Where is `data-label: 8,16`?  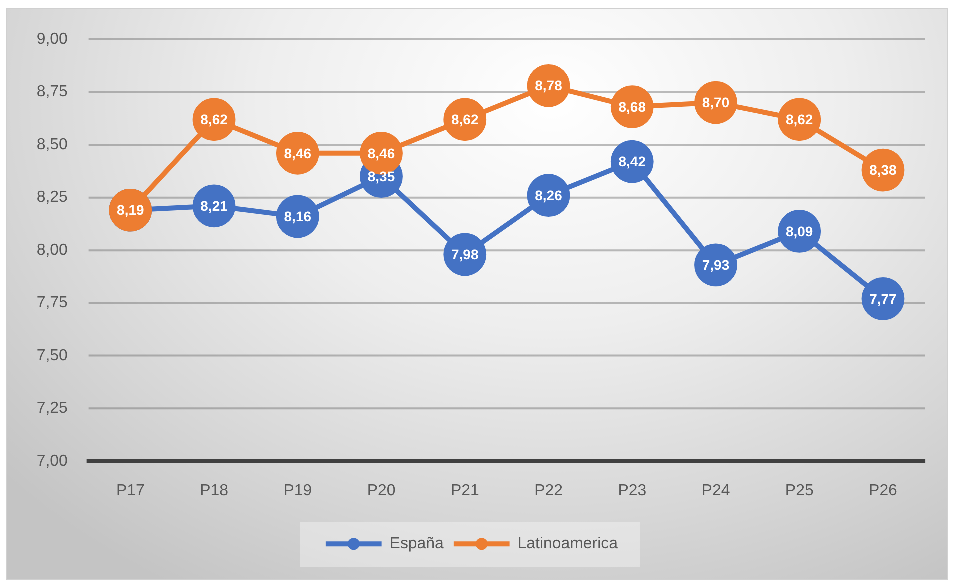
data-label: 8,16 is located at coordinates (298, 216).